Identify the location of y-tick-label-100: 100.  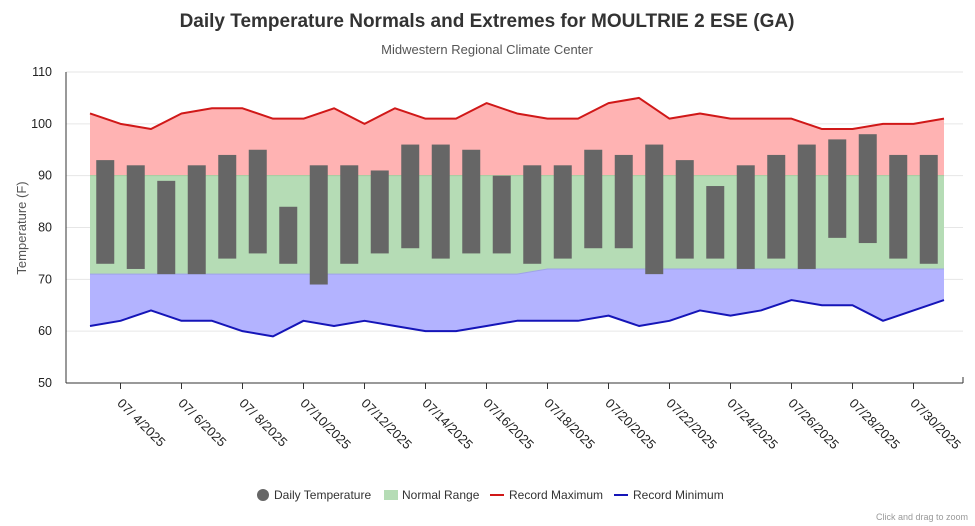
(41, 124).